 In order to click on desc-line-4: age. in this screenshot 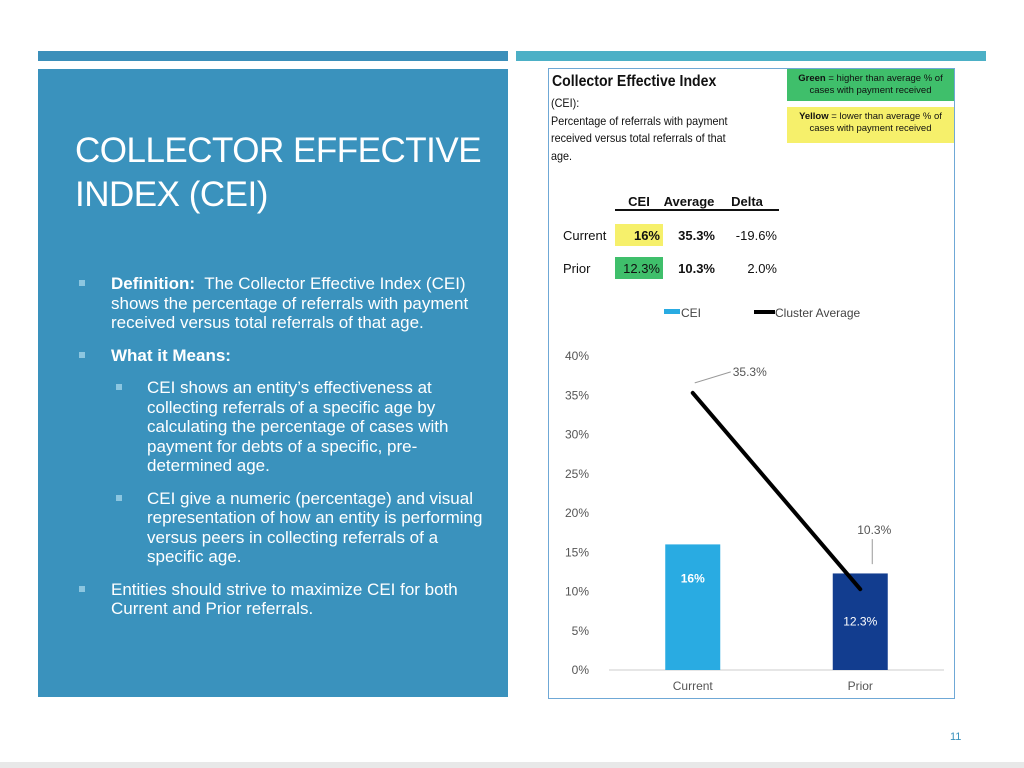, I will do `click(562, 155)`.